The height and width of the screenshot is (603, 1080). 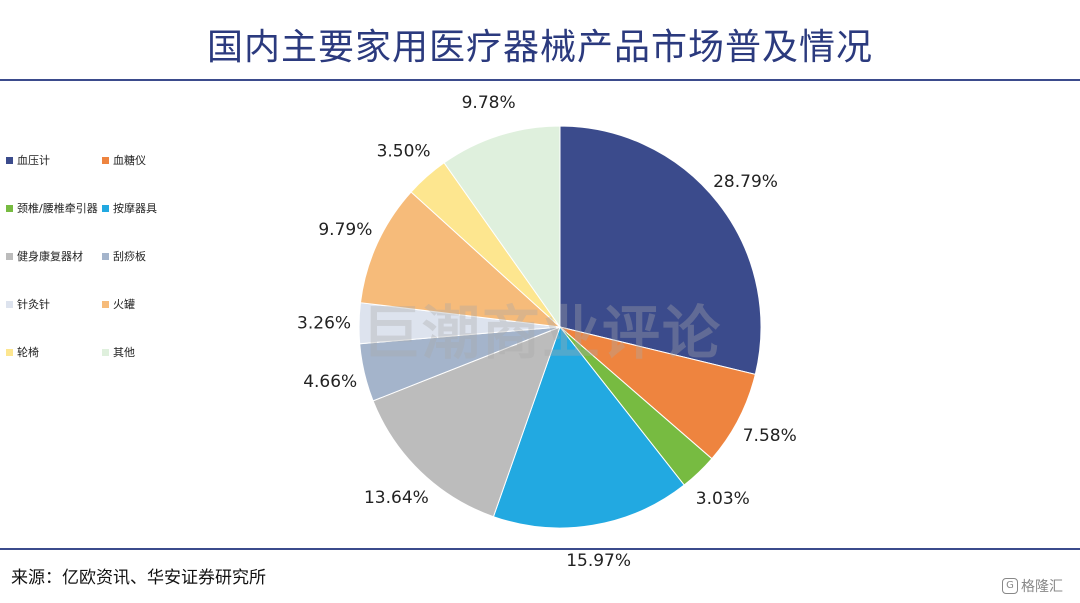 What do you see at coordinates (539, 47) in the screenshot?
I see `page-title: 国内主要家用医疗器械产品市场普及情况` at bounding box center [539, 47].